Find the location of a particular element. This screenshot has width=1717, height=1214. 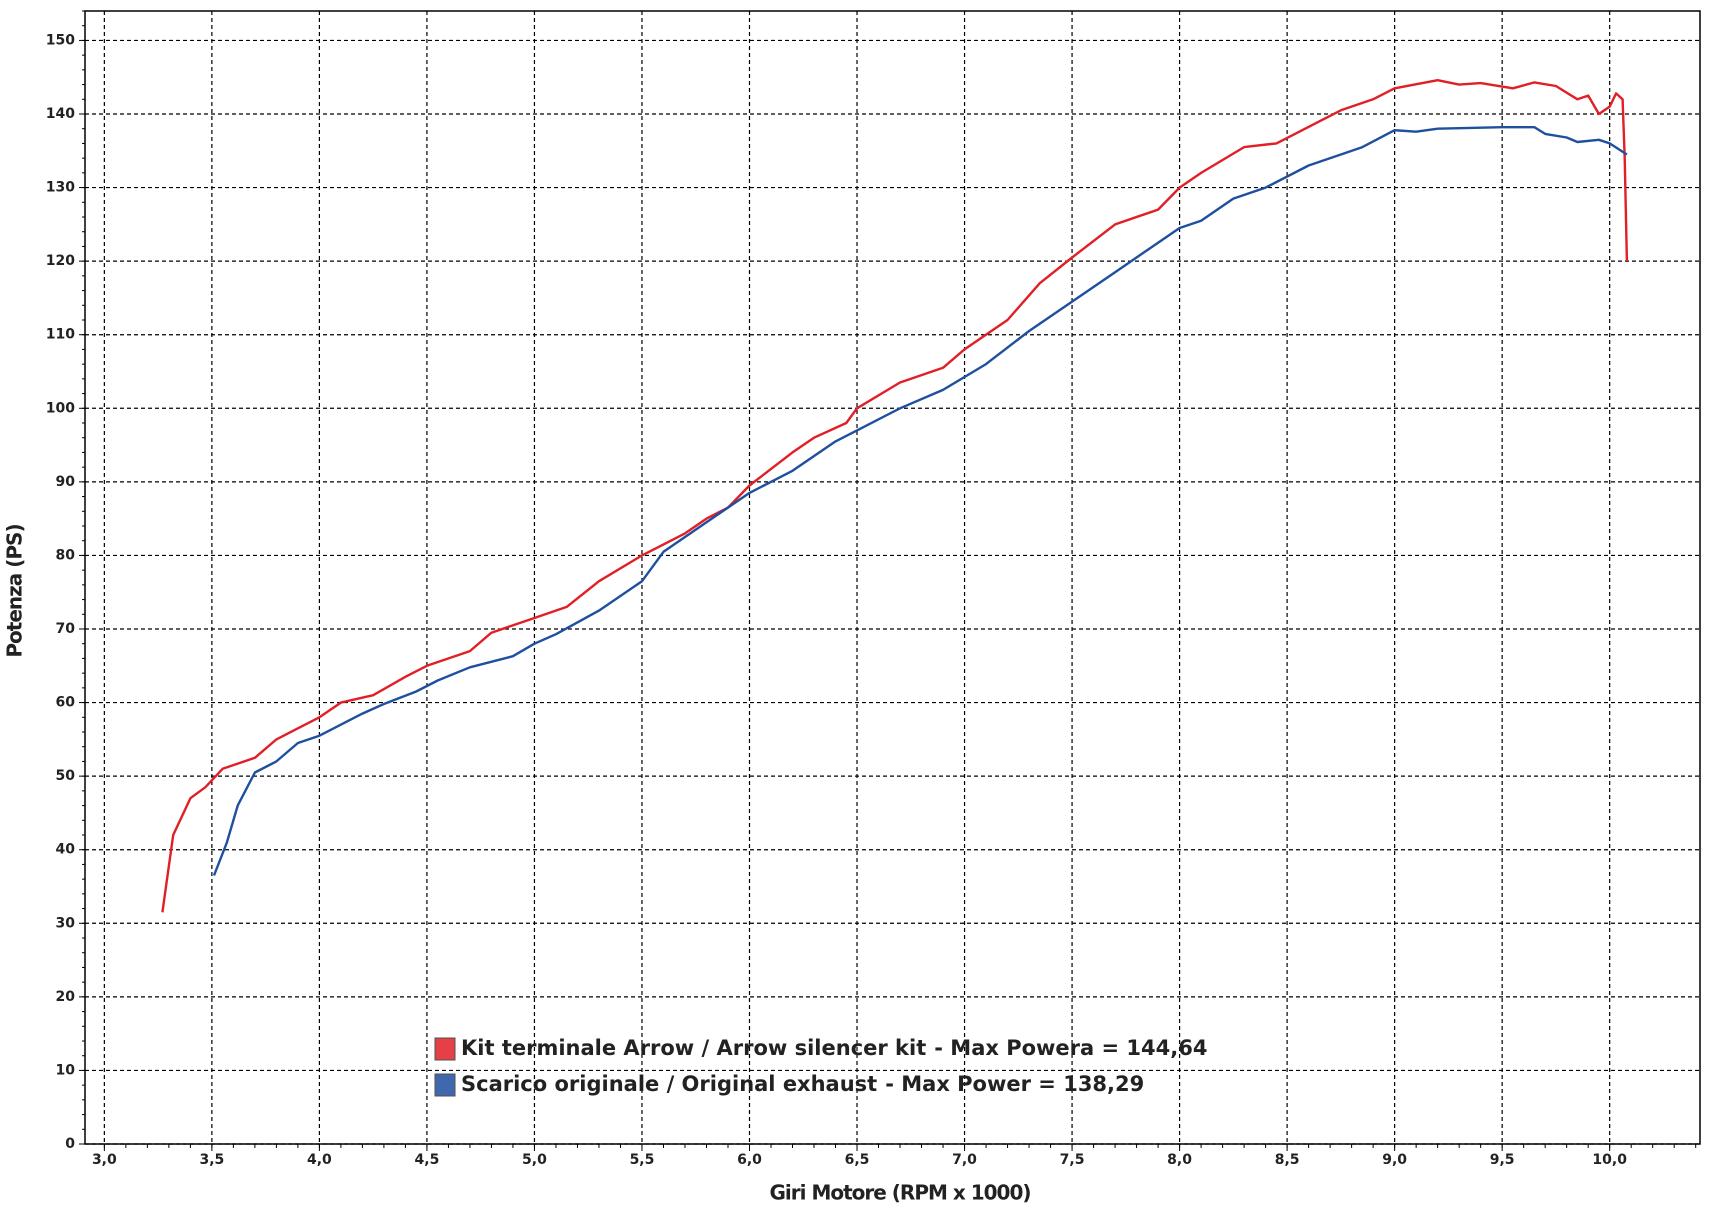

x-tick-label: 8,5 is located at coordinates (1287, 1160).